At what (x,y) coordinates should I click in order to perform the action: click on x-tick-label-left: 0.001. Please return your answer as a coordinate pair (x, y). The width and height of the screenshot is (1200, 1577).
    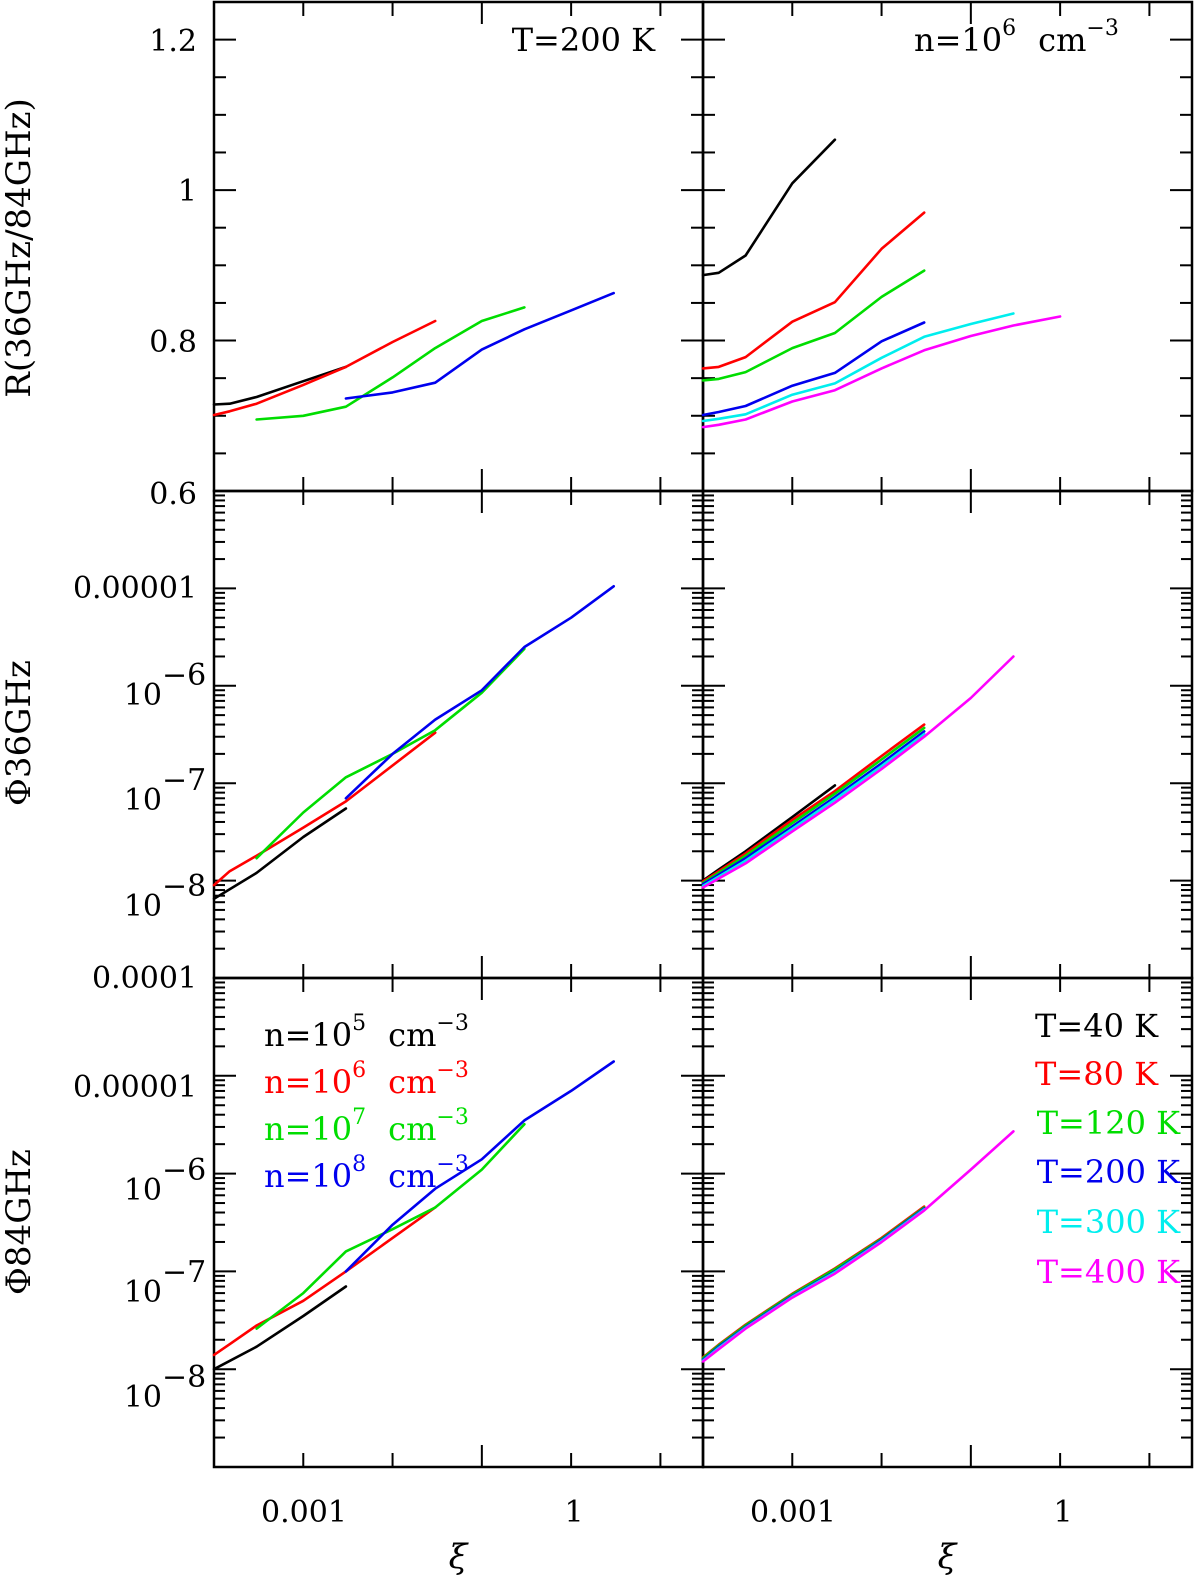
    Looking at the image, I should click on (304, 1512).